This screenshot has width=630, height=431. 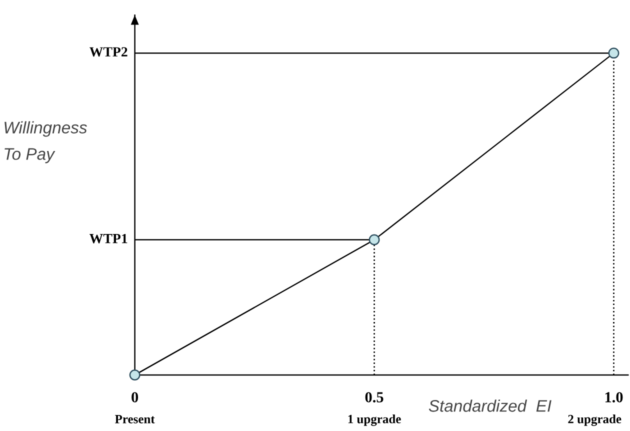 What do you see at coordinates (108, 239) in the screenshot?
I see `ref-line-label: WTP1` at bounding box center [108, 239].